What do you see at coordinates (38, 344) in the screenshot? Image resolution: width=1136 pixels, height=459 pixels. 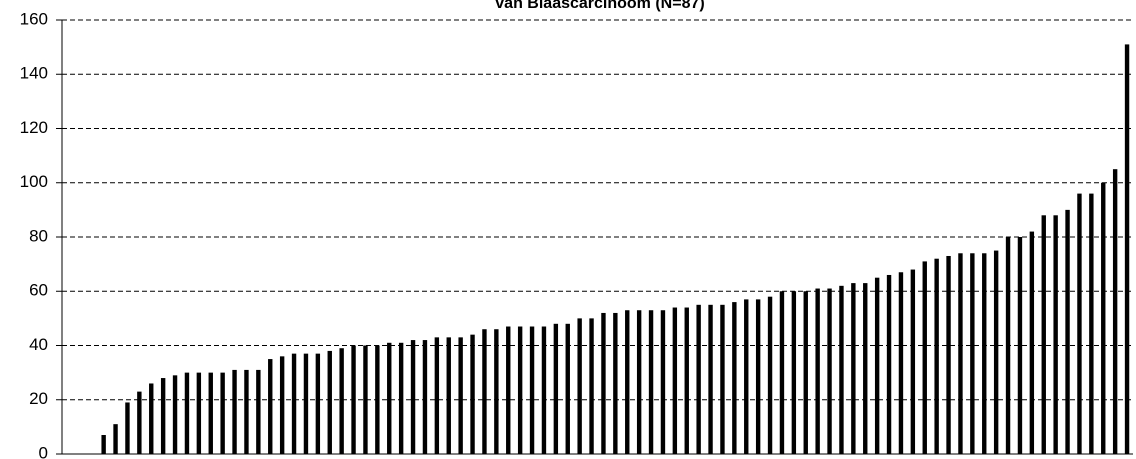 I see `y-tick-label: 40` at bounding box center [38, 344].